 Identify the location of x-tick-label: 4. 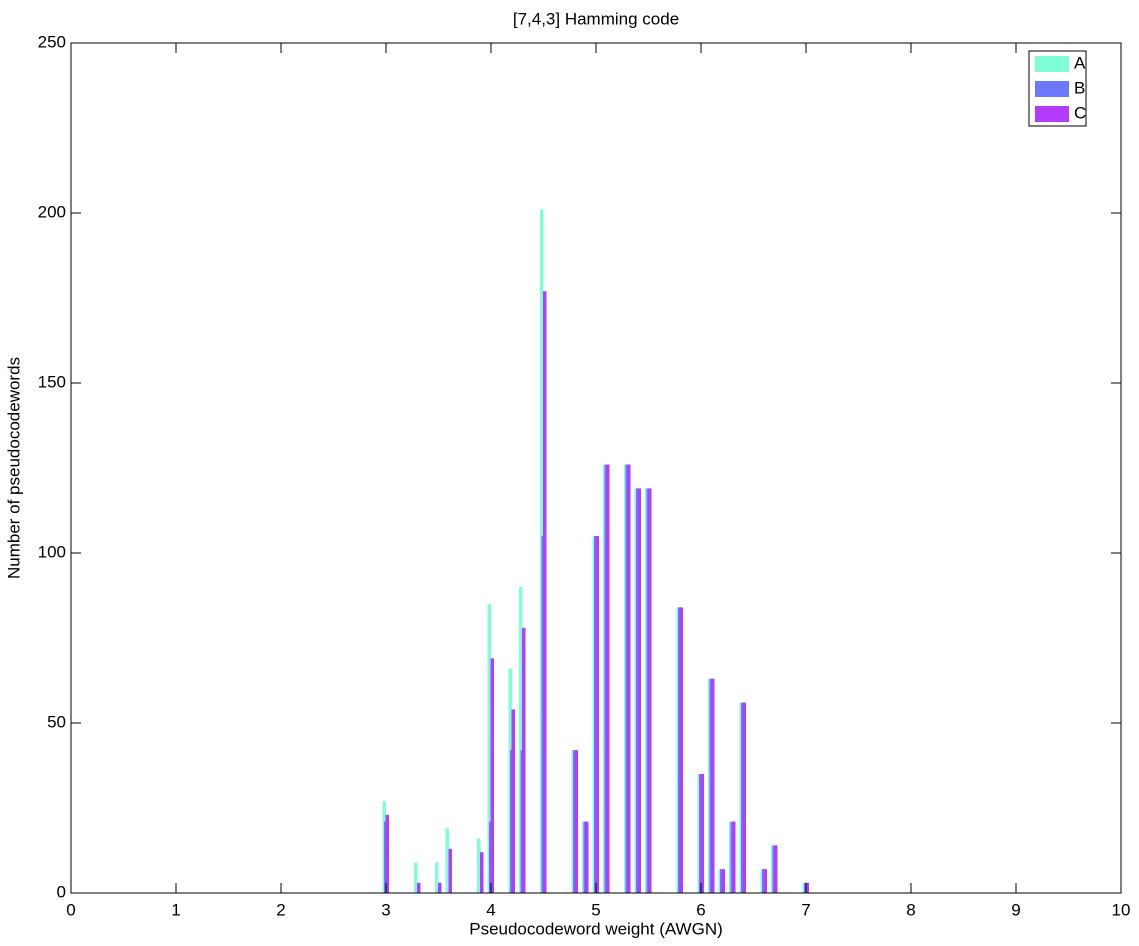
(490, 909).